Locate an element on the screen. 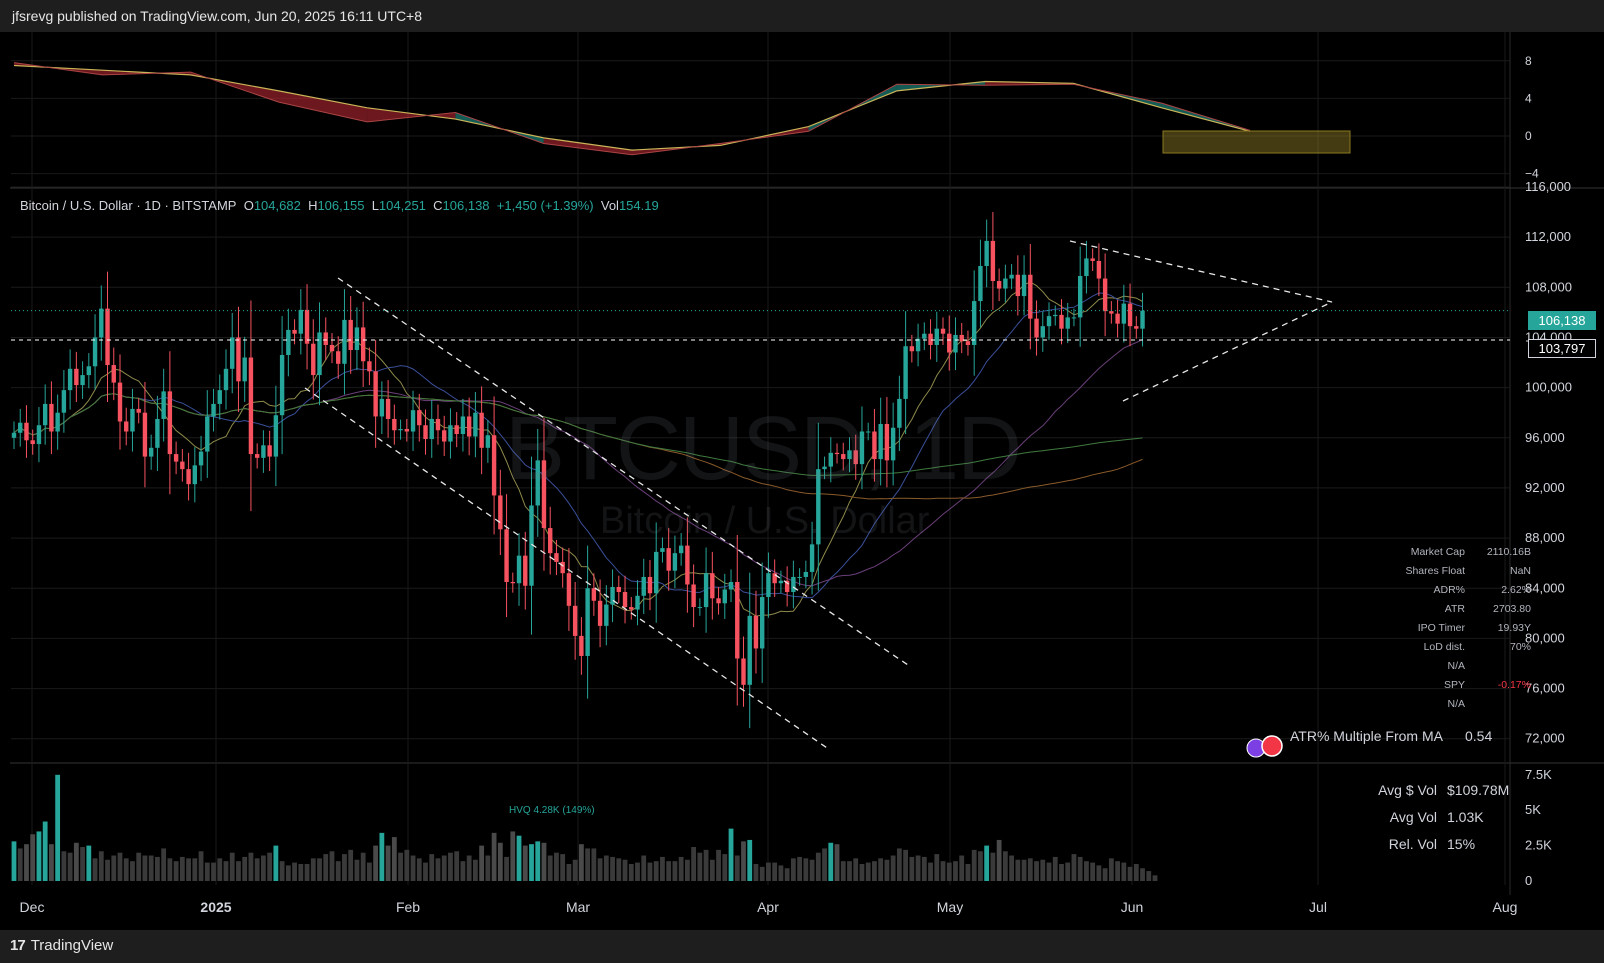 Image resolution: width=1604 pixels, height=963 pixels. symbol-name: Bitcoin / U.S. Dollar · 1D · BITSTAMP is located at coordinates (128, 205).